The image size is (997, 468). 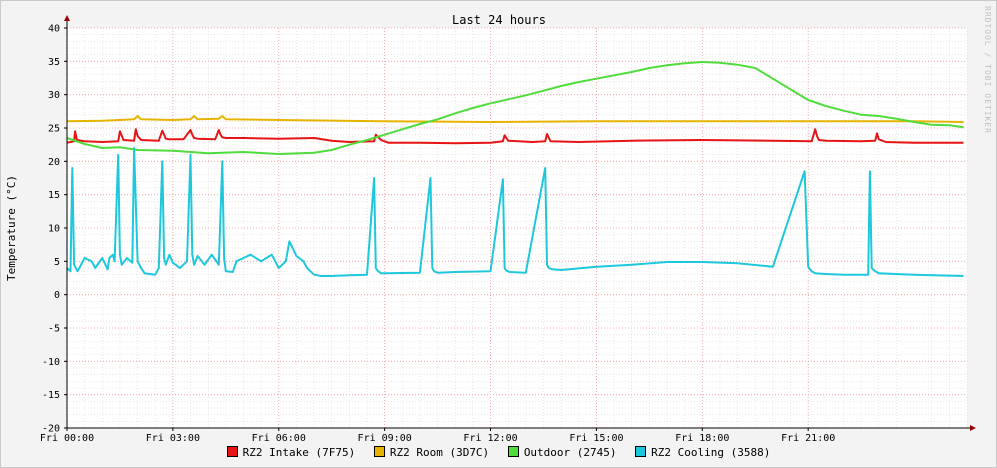 I want to click on x-tick-label: Fri 03:00, so click(x=173, y=438).